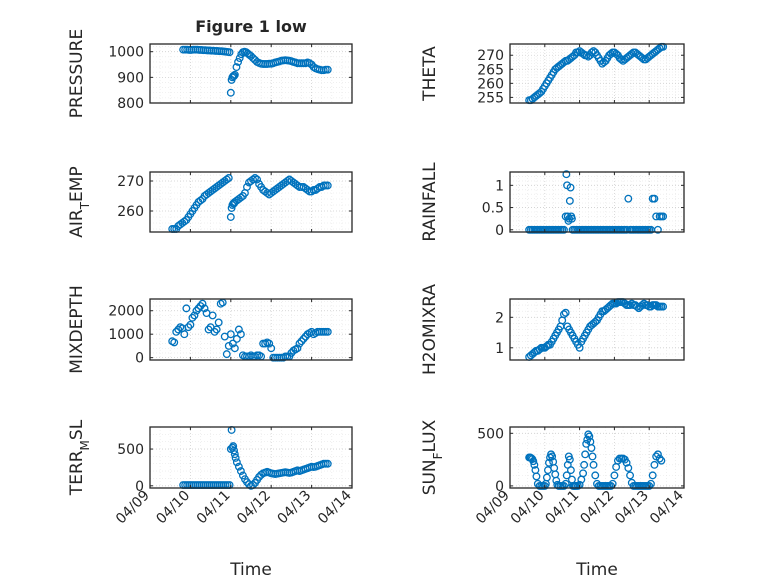 The height and width of the screenshot is (583, 778). What do you see at coordinates (499, 349) in the screenshot?
I see `y-tick-label: 1` at bounding box center [499, 349].